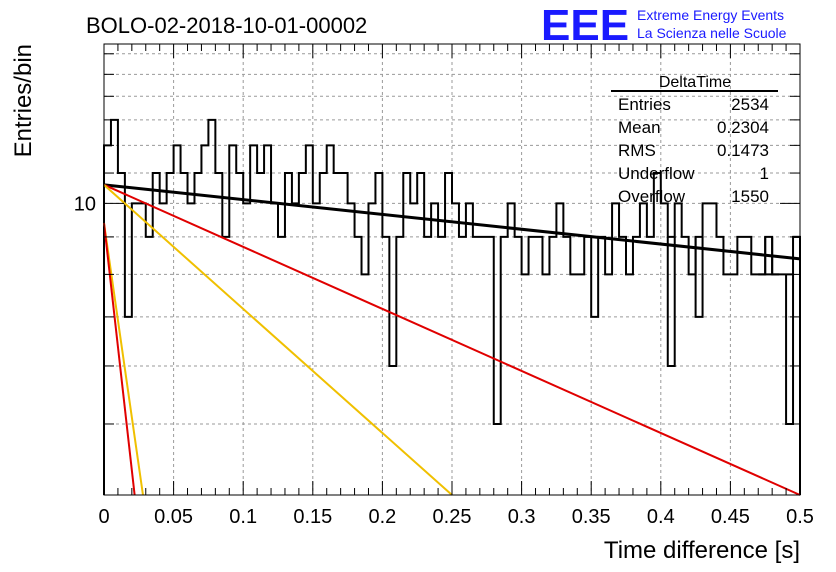 The height and width of the screenshot is (572, 836). I want to click on x-tick-label: 0.1, so click(243, 517).